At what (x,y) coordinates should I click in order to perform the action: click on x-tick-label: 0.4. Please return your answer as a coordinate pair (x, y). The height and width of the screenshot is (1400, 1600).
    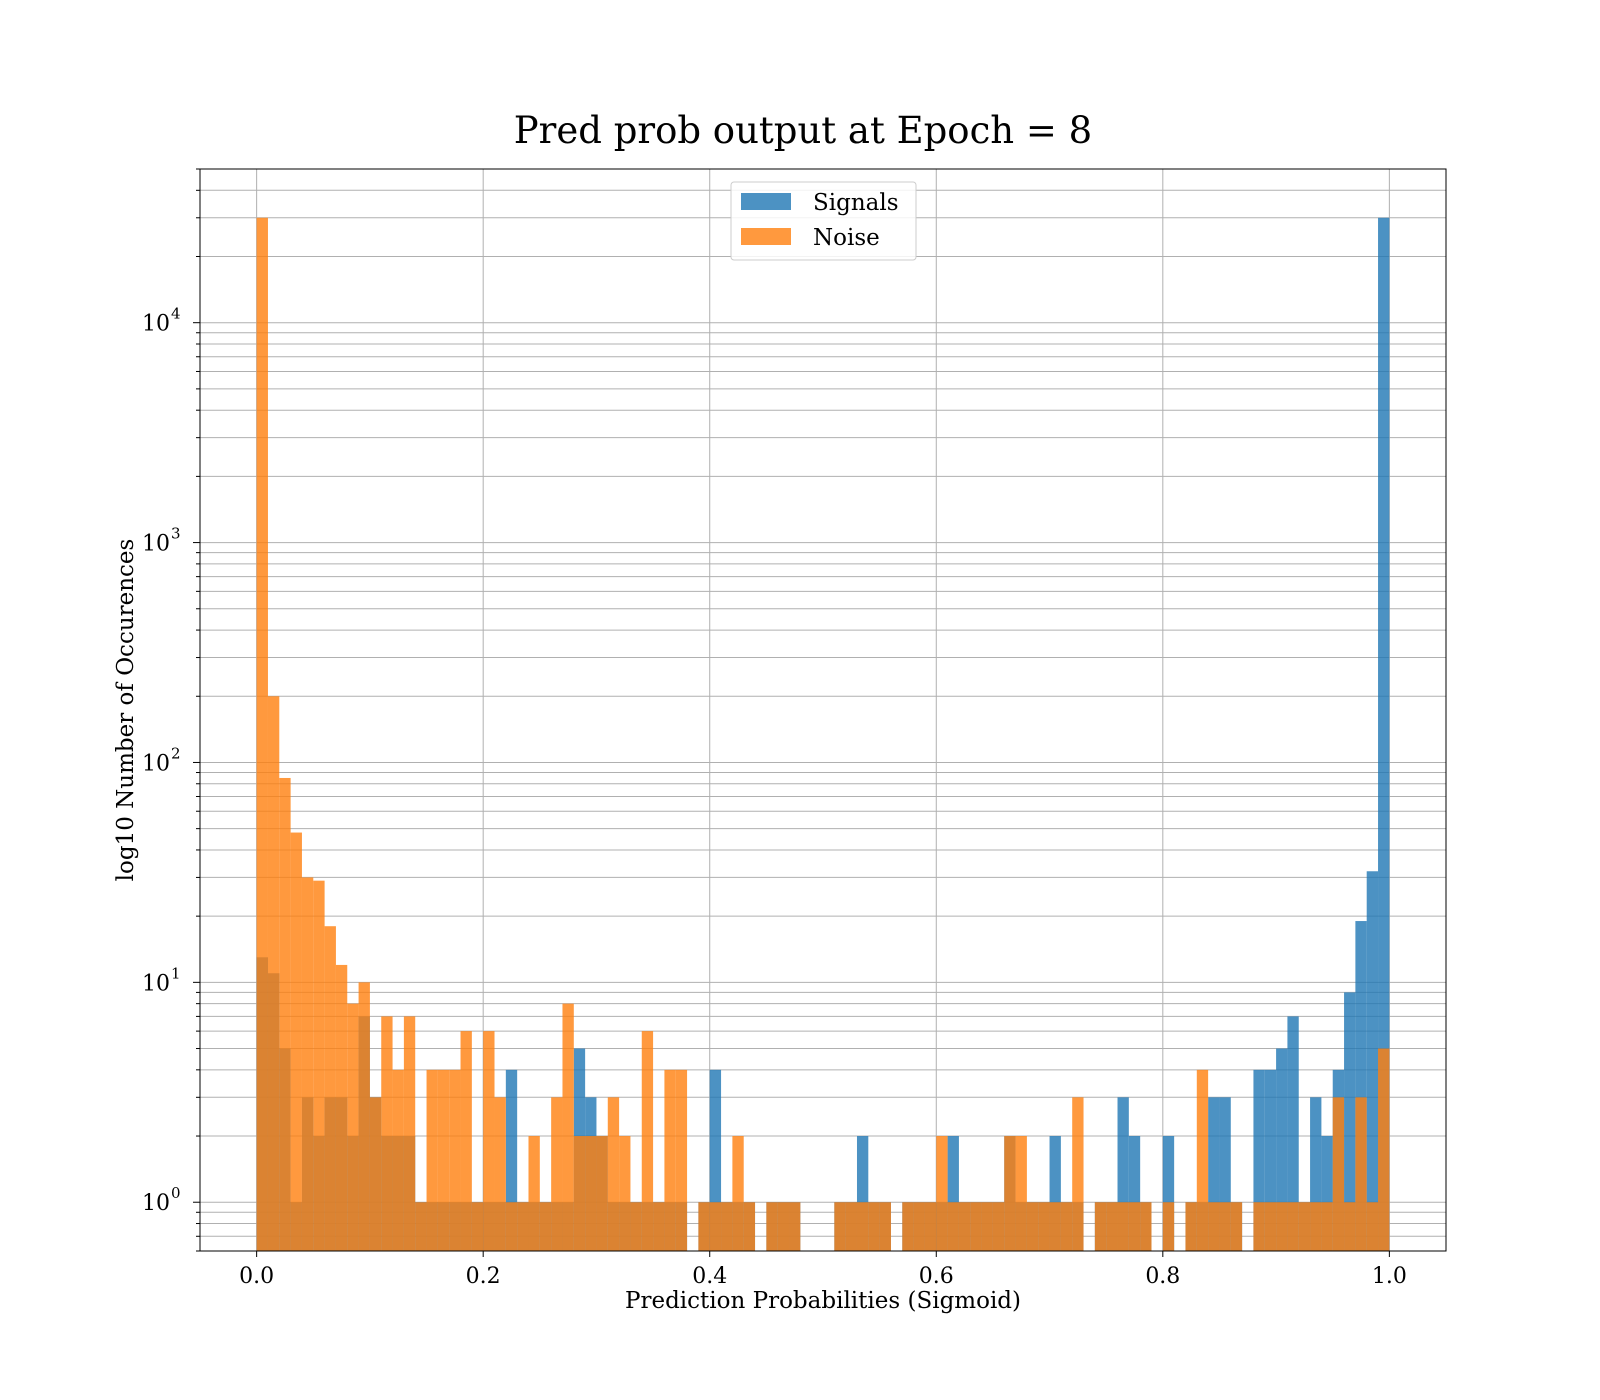
    Looking at the image, I should click on (709, 1276).